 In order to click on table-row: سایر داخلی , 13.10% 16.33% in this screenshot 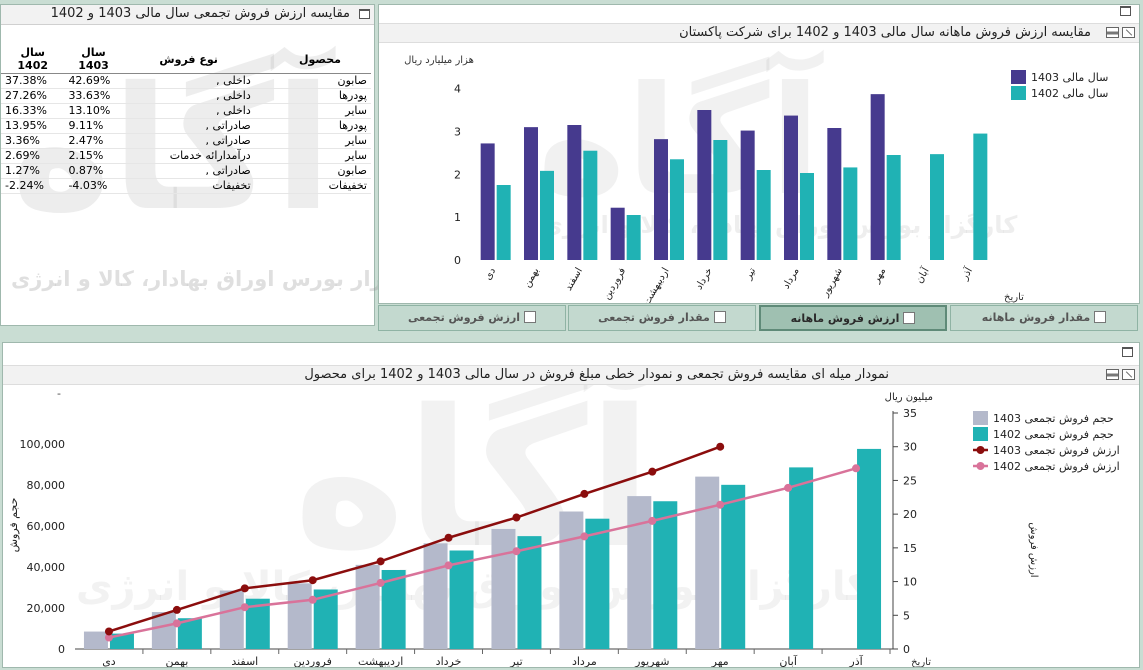, I will do `click(186, 111)`.